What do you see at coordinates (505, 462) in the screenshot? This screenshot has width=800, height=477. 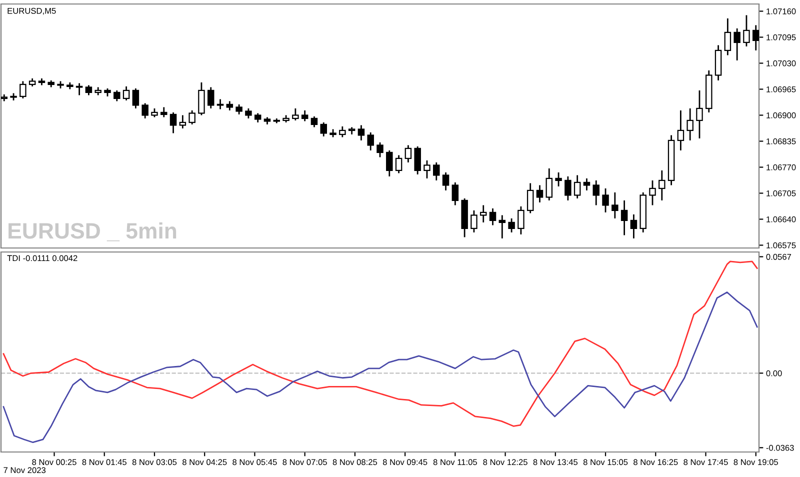 I see `x-tick-label: 8 Nov 12:25` at bounding box center [505, 462].